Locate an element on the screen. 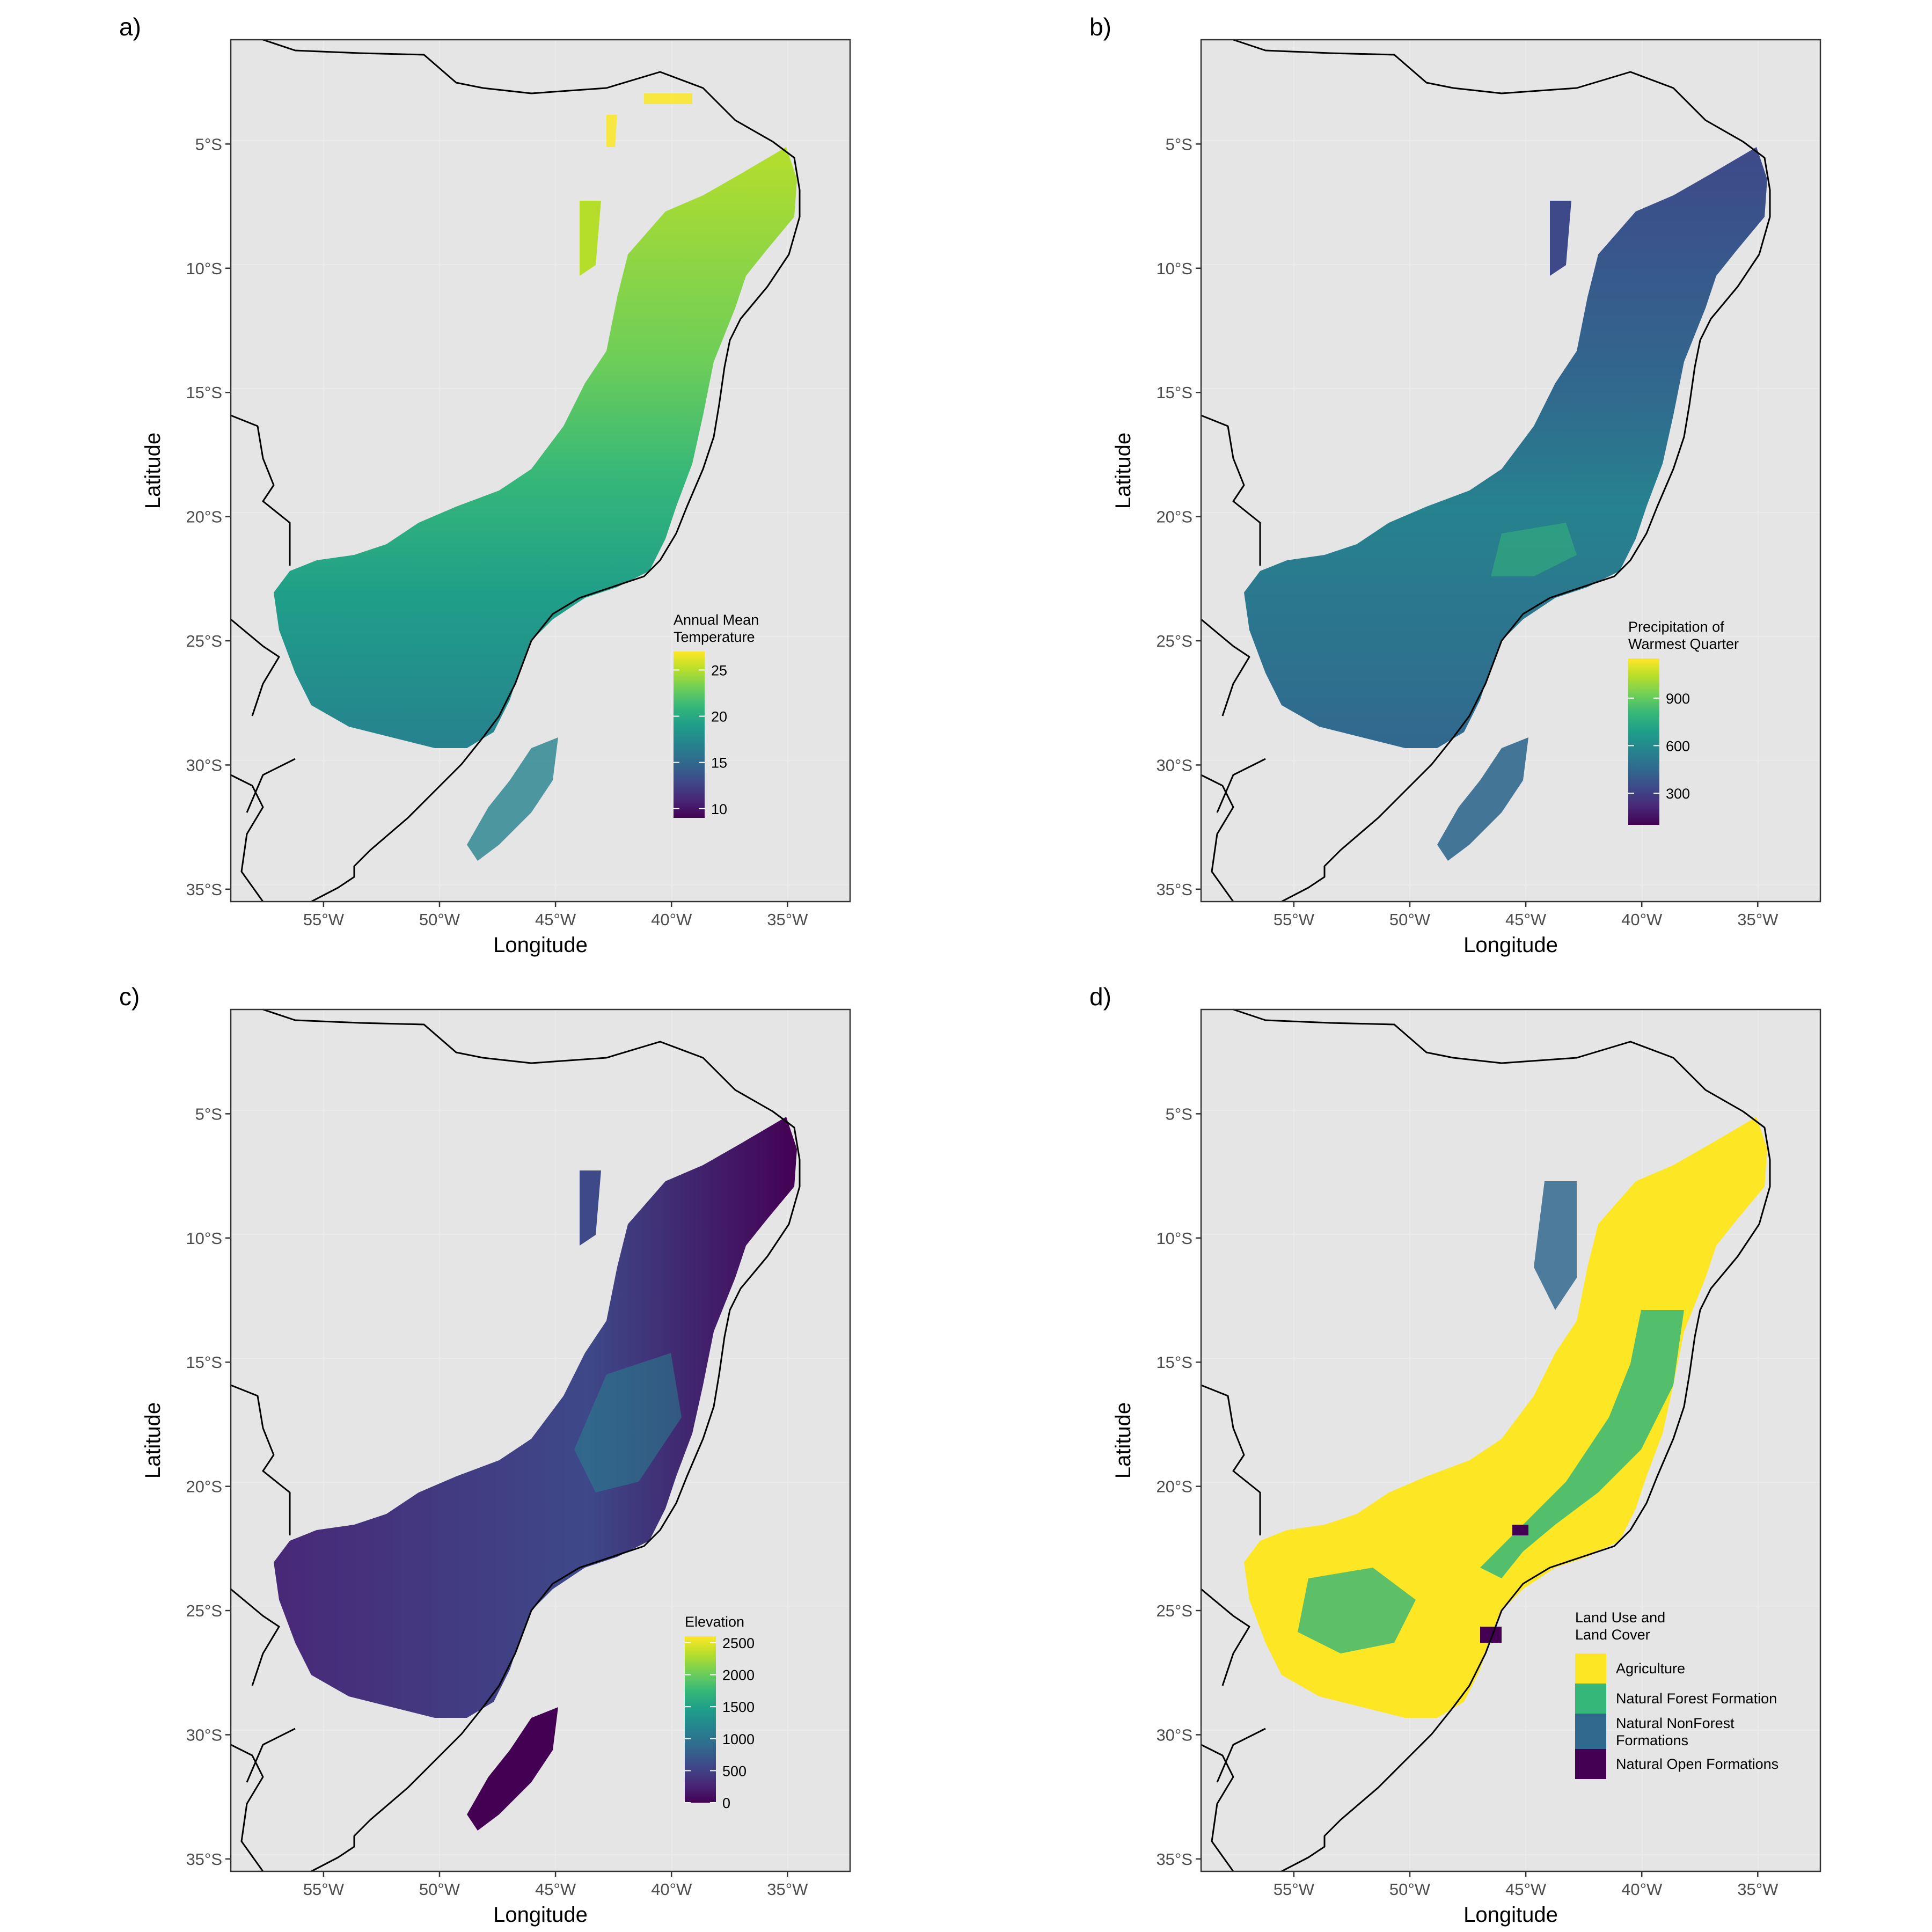 This screenshot has height=1932, width=1932. legend-key-label: Natural NonForest is located at coordinates (1675, 1723).